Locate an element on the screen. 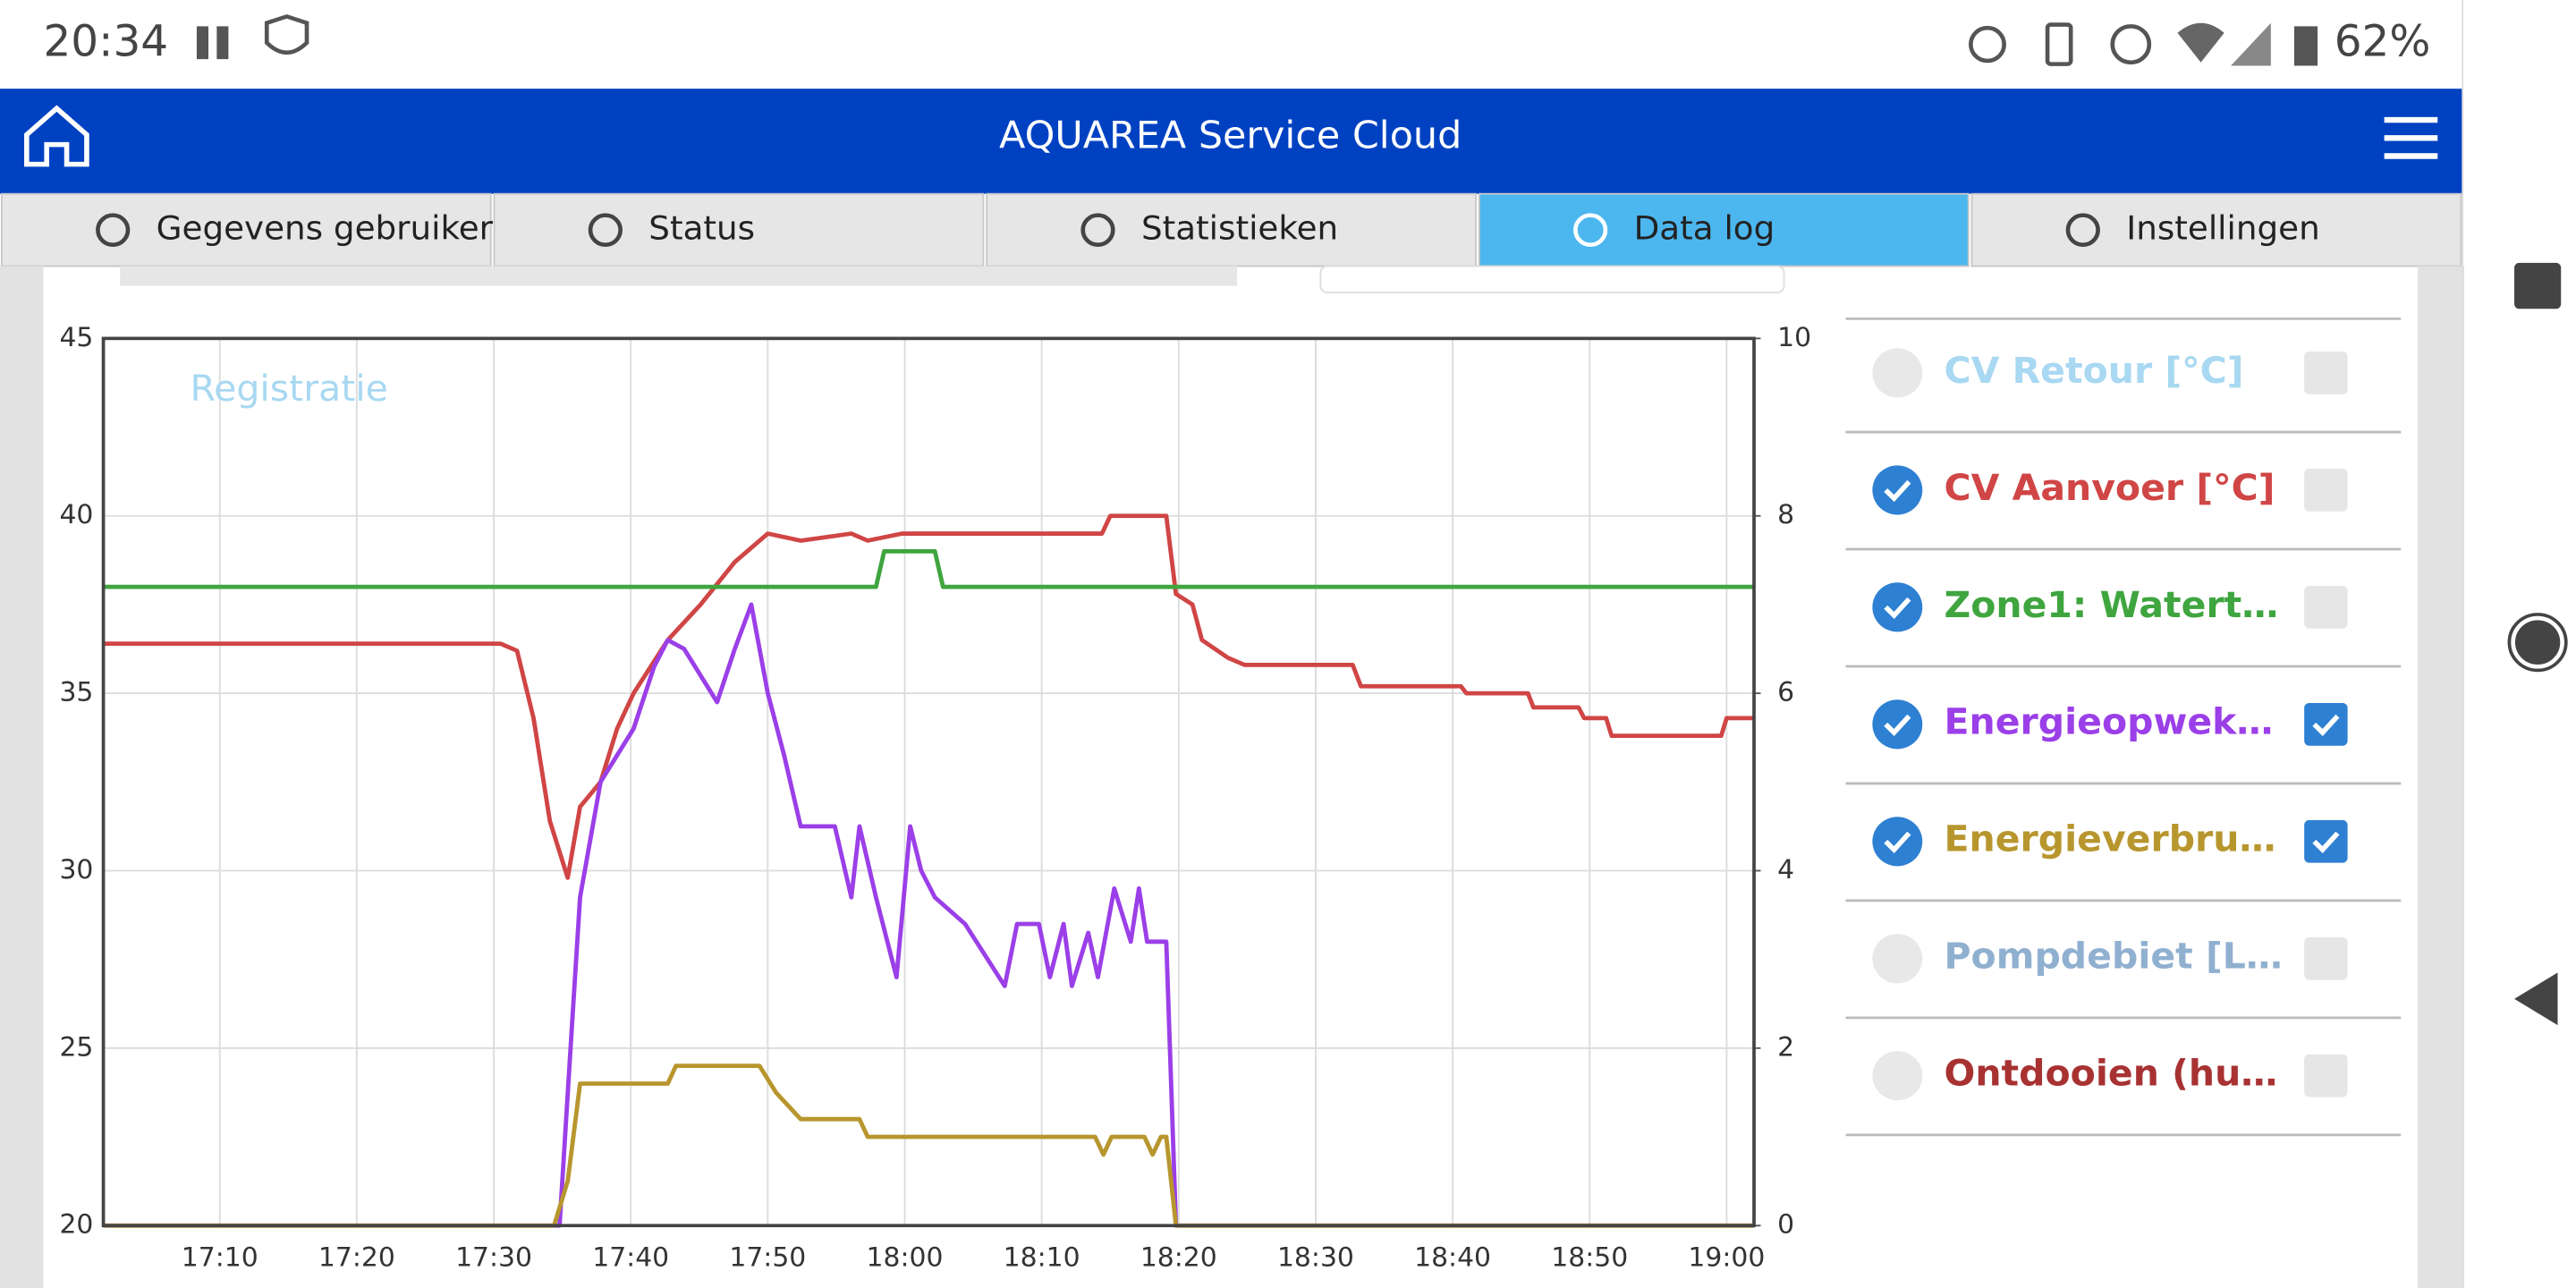 This screenshot has height=1288, width=2576. y2-tick-label: 6 is located at coordinates (1785, 692).